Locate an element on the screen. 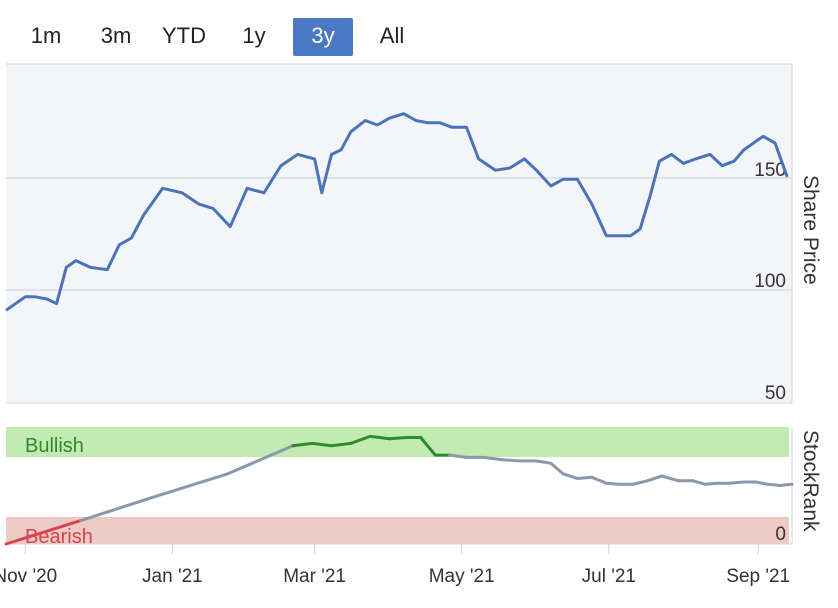 This screenshot has width=838, height=608. x-tick-label: Jul '21 is located at coordinates (609, 576).